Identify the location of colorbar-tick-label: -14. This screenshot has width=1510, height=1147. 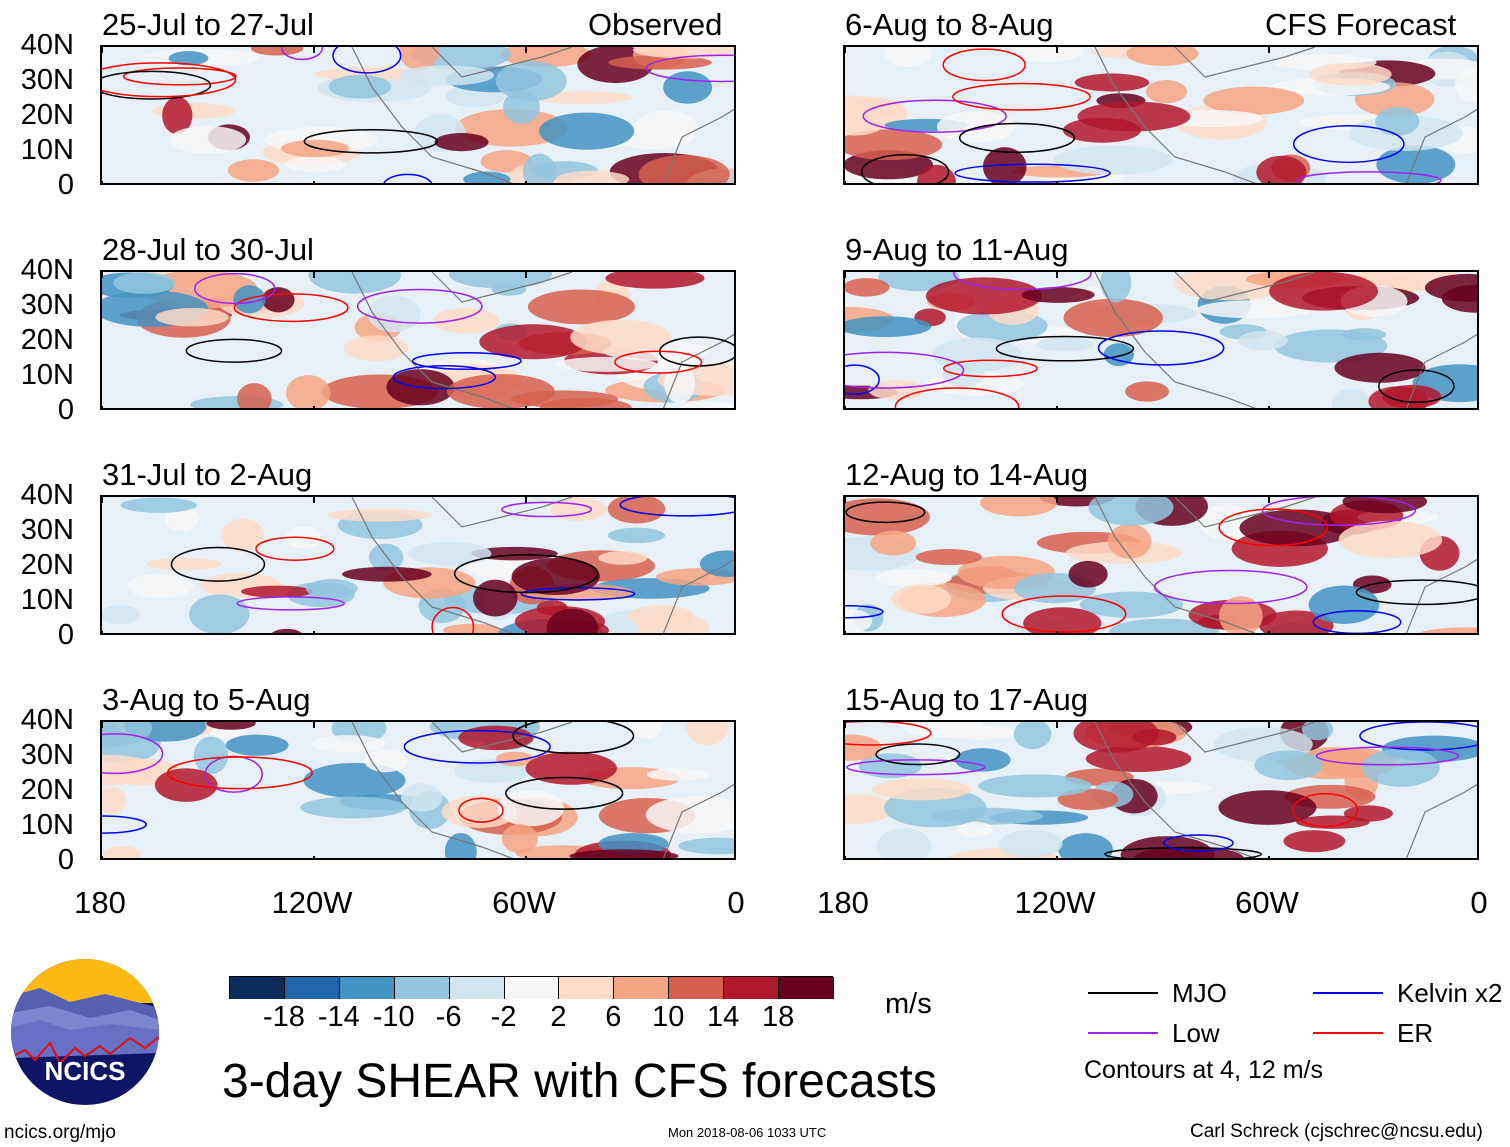
(338, 1017).